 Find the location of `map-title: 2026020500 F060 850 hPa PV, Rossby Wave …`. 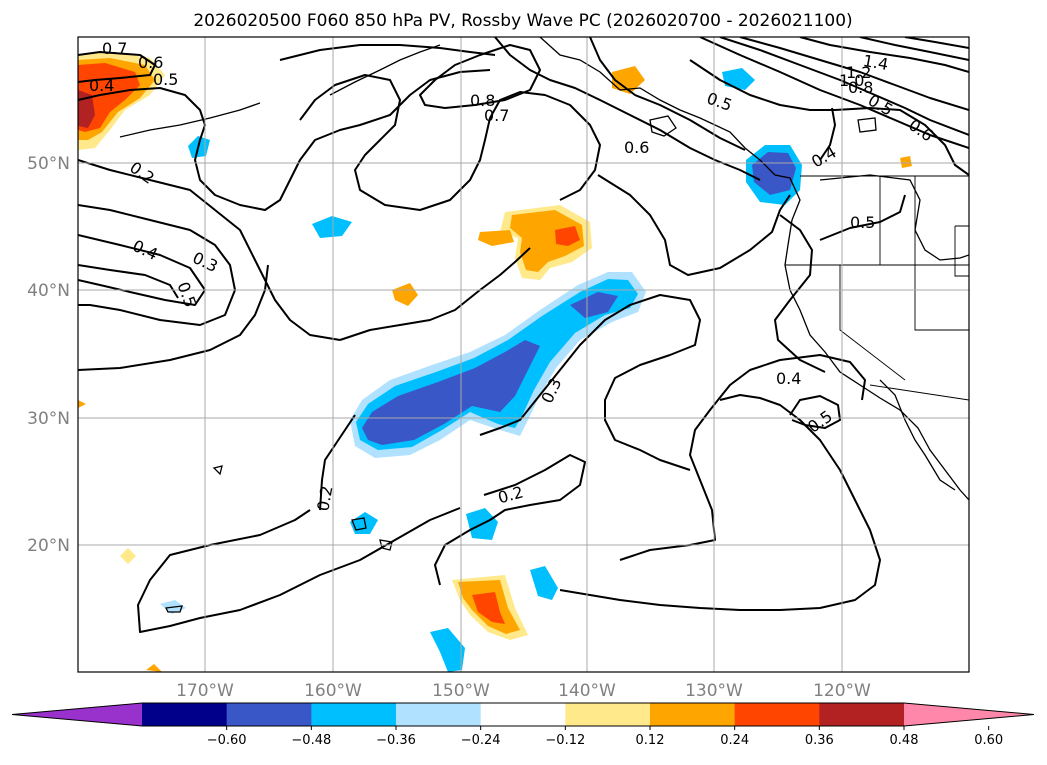

map-title: 2026020500 F060 850 hPa PV, Rossby Wave … is located at coordinates (522, 21).